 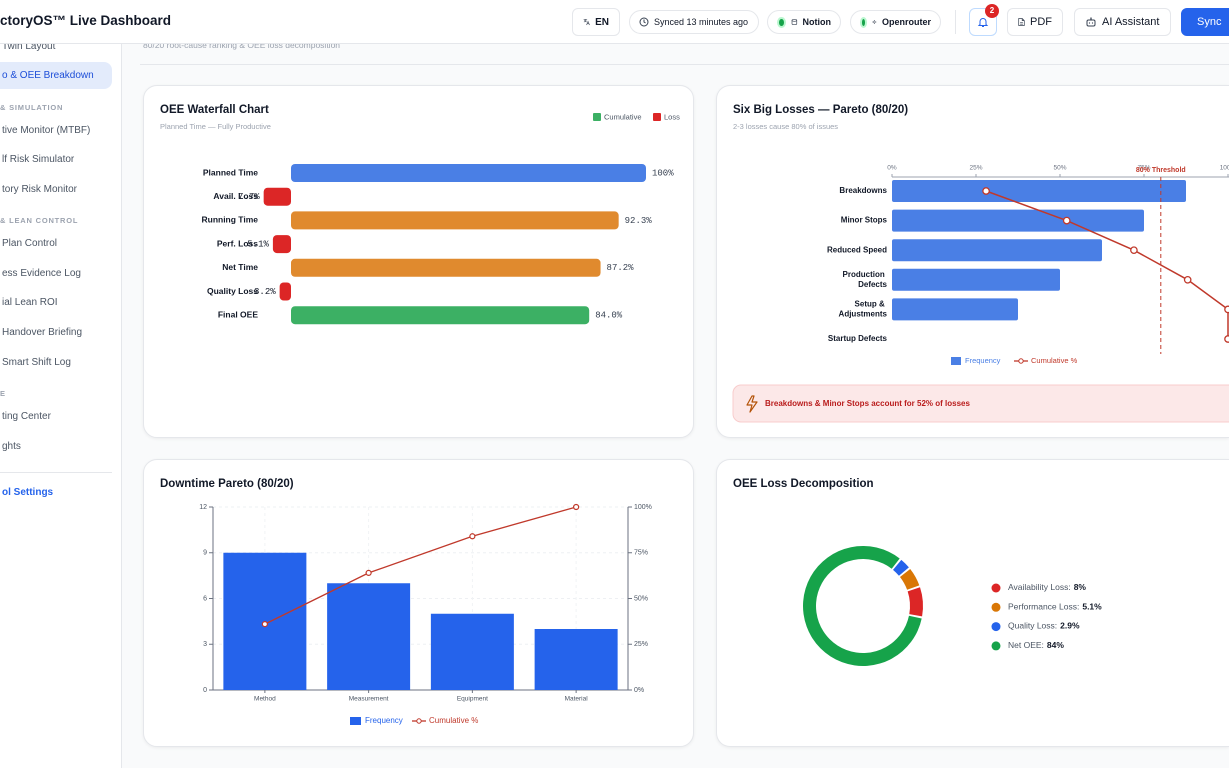 I want to click on category-label: Breakdowns, so click(x=863, y=190).